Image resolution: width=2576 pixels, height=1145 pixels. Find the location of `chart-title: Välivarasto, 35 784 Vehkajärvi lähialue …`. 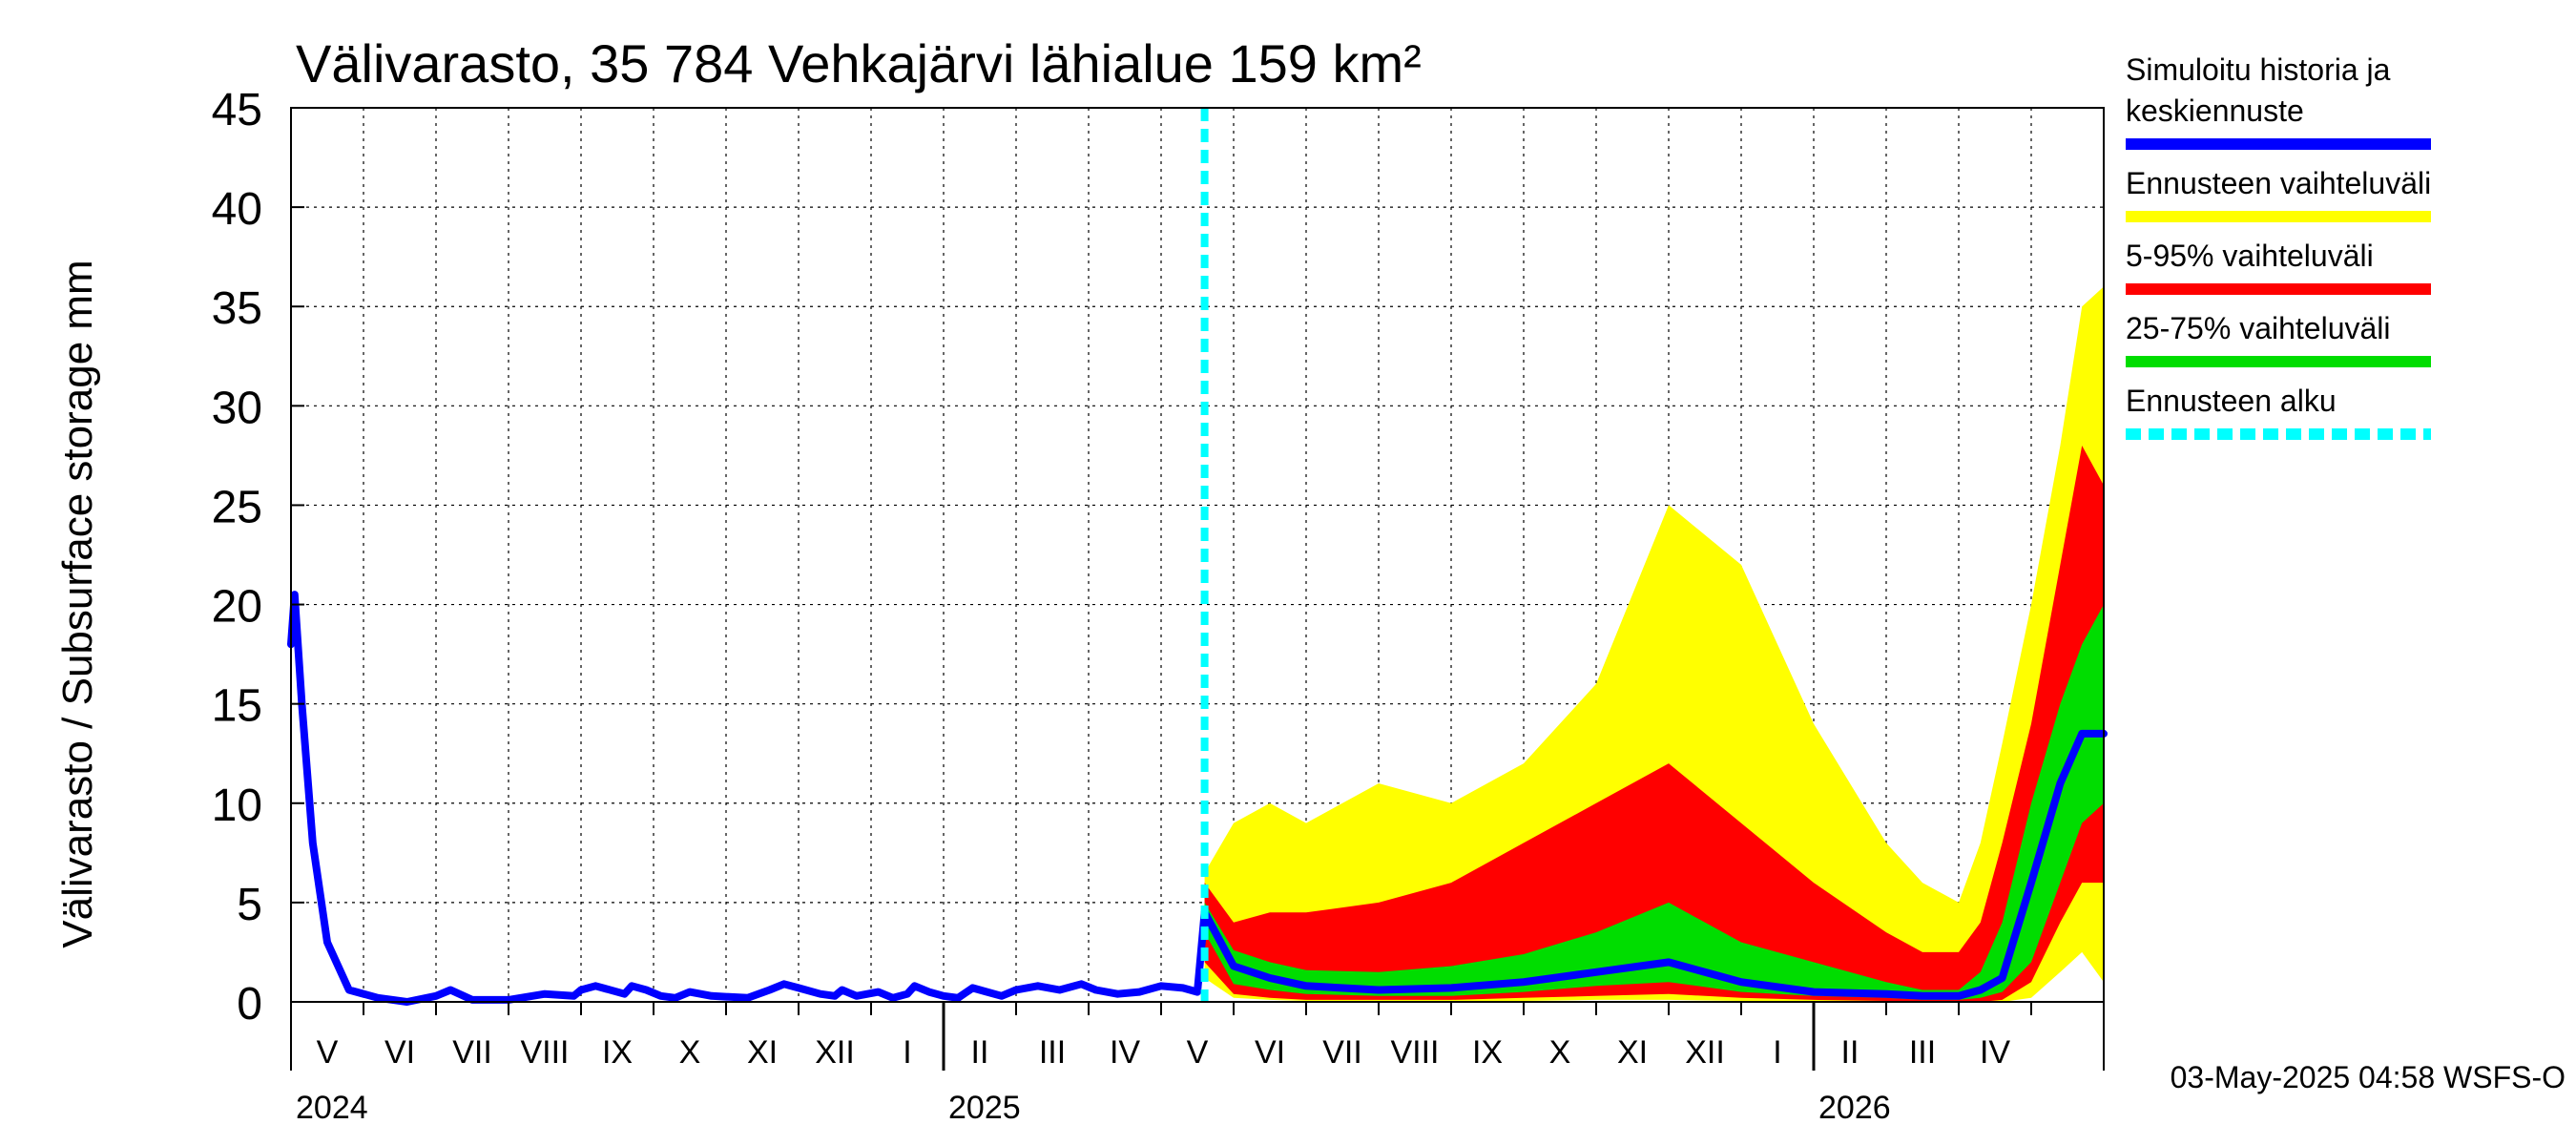

chart-title: Välivarasto, 35 784 Vehkajärvi lähialue … is located at coordinates (859, 63).